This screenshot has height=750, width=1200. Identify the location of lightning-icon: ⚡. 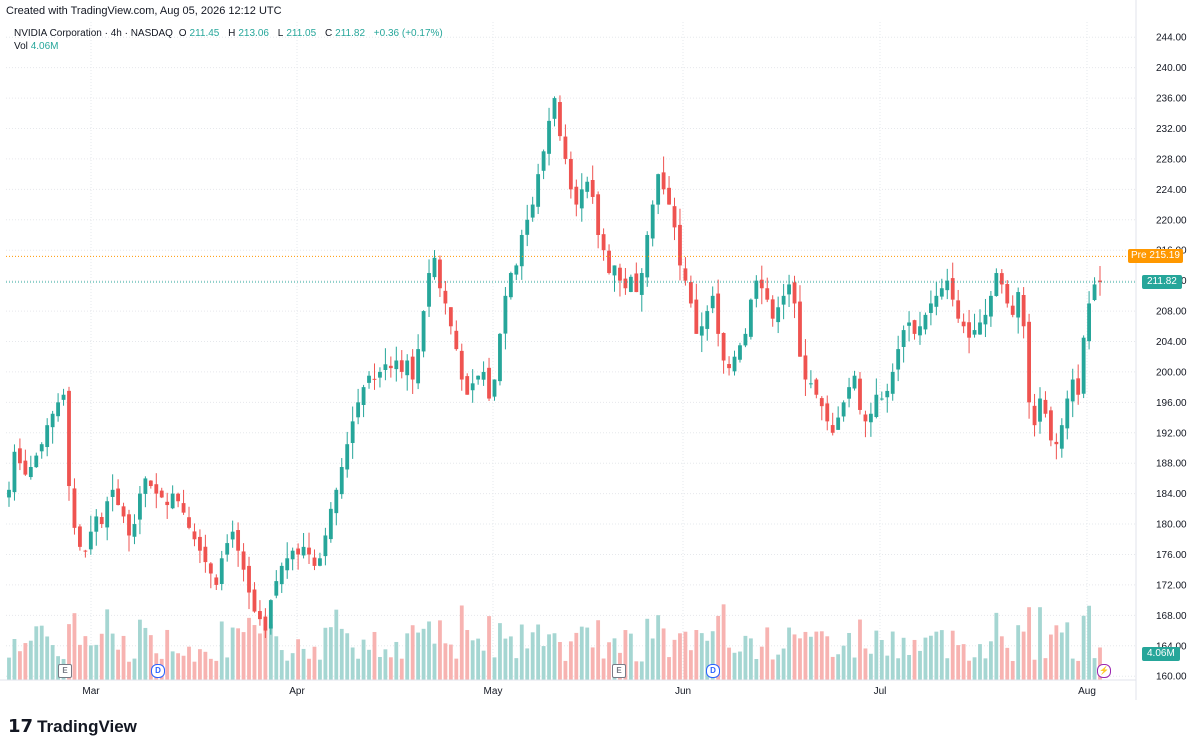
(1104, 671).